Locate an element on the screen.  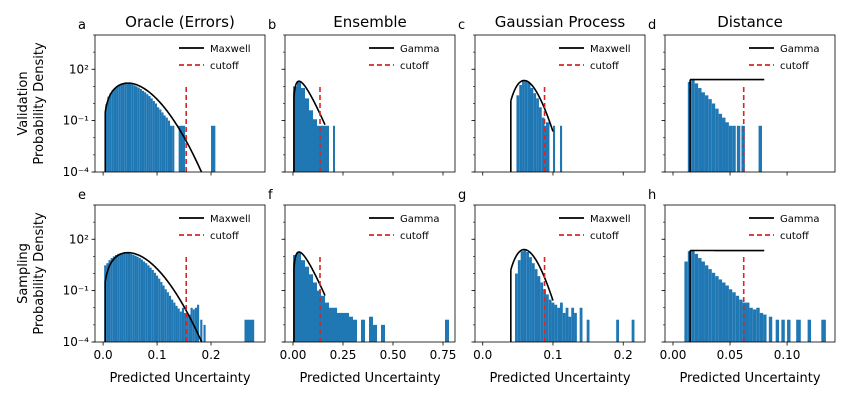
legend: Maxwell cutoff is located at coordinates (215, 228).